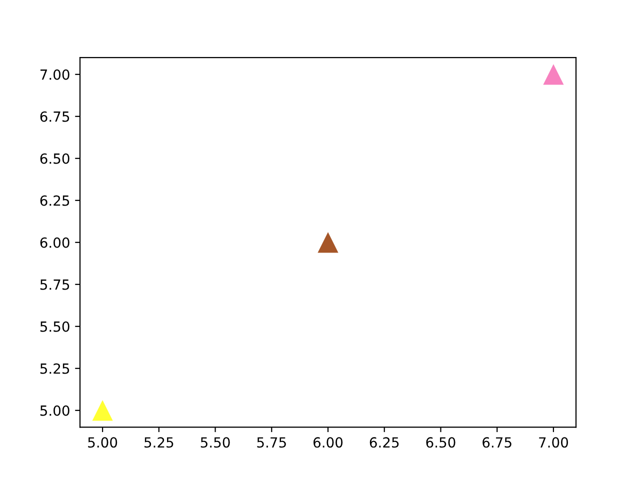 This screenshot has height=480, width=640. I want to click on y-tick-label: 6.75, so click(55, 116).